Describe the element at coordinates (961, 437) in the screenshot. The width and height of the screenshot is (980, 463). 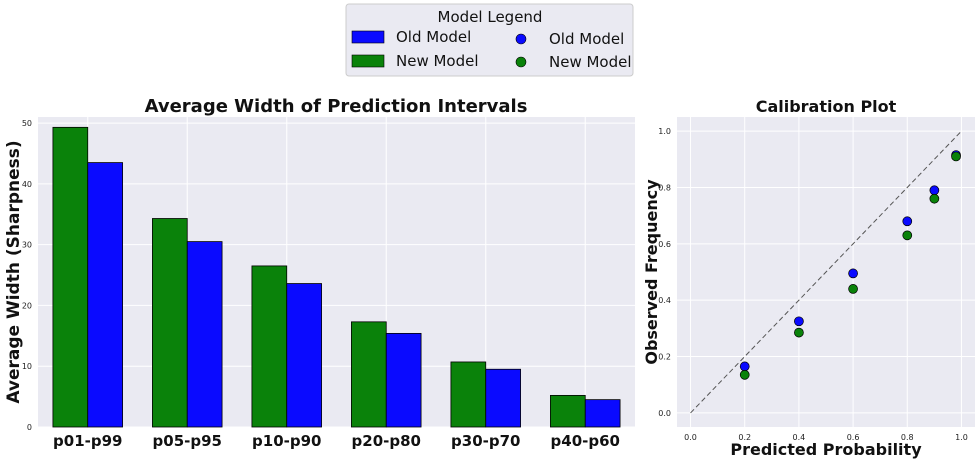
I see `calibration-x-tick-label: 1.0` at that location.